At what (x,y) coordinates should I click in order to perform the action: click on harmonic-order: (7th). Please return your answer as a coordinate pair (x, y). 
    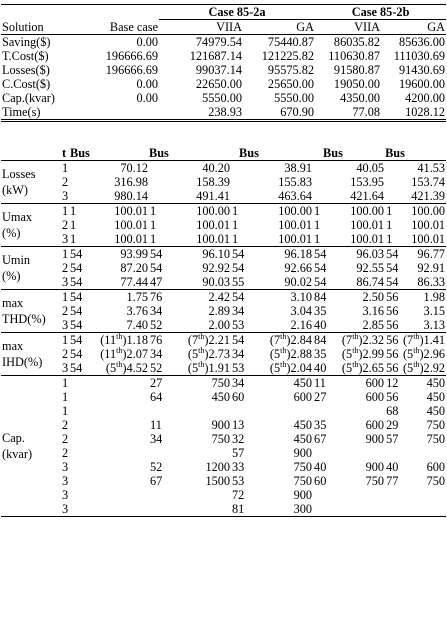
    Looking at the image, I should click on (352, 339).